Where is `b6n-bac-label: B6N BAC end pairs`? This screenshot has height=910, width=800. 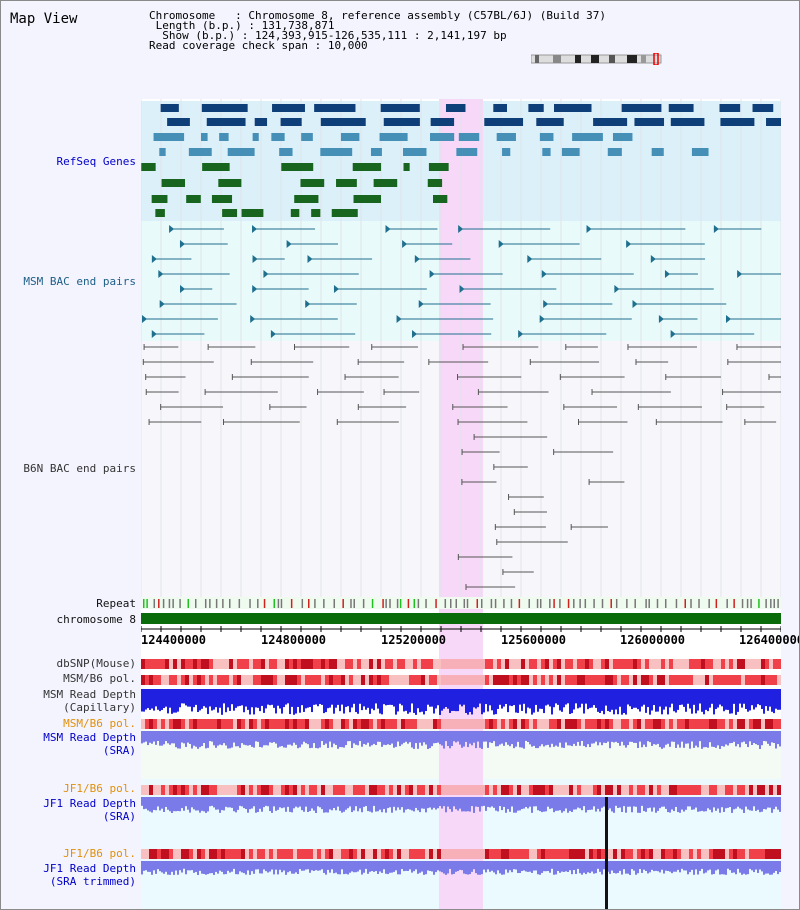
b6n-bac-label: B6N BAC end pairs is located at coordinates (79, 468).